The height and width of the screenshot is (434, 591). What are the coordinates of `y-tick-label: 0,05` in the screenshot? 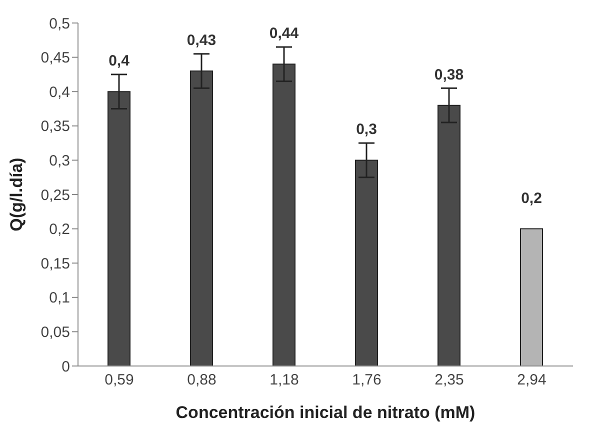 It's located at (55, 333).